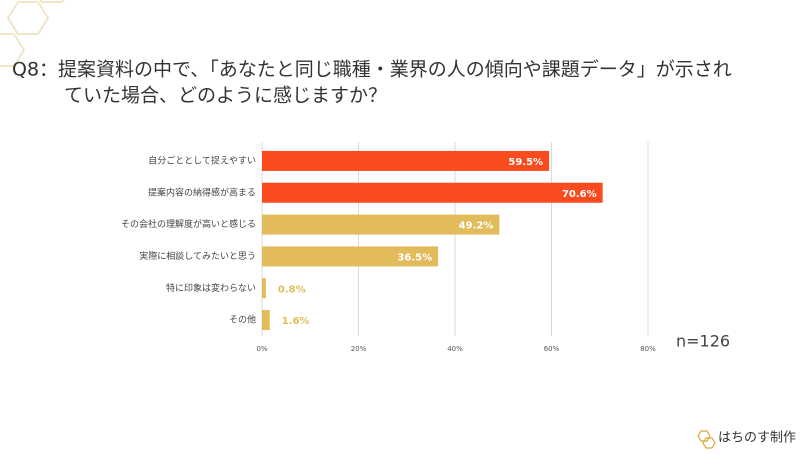 The width and height of the screenshot is (810, 454). What do you see at coordinates (225, 96) in the screenshot?
I see `title-line: ていた場合、どのように感じますか？` at bounding box center [225, 96].